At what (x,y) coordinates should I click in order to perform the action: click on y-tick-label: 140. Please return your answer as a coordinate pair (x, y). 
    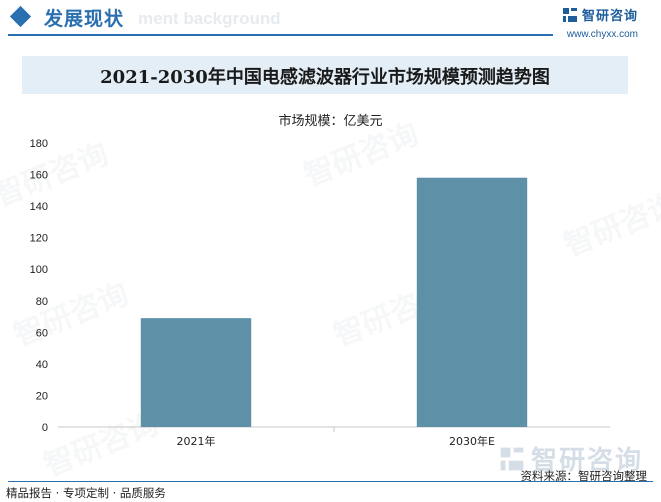
    Looking at the image, I should click on (39, 207).